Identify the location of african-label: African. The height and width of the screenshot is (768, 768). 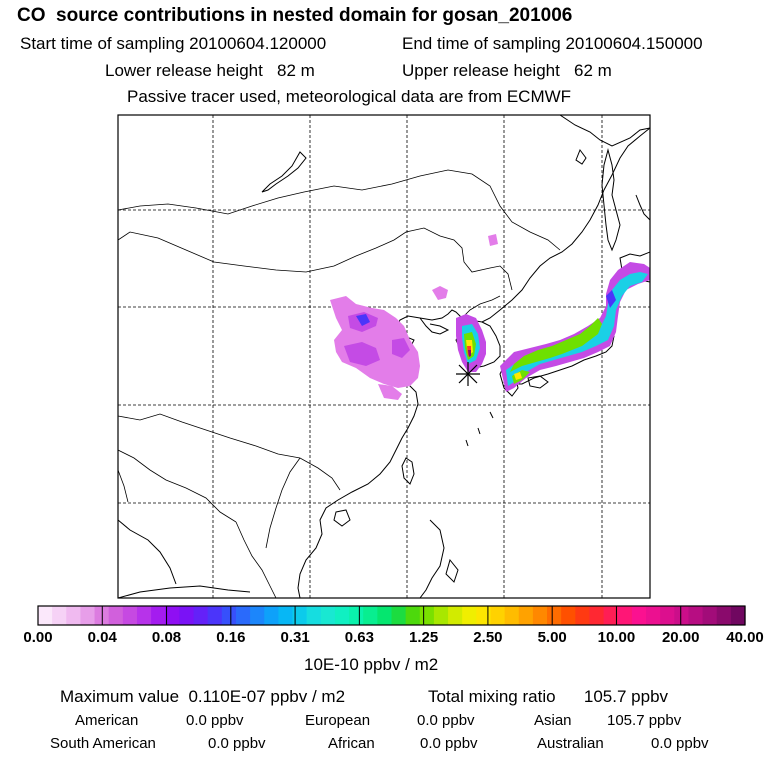
(351, 743).